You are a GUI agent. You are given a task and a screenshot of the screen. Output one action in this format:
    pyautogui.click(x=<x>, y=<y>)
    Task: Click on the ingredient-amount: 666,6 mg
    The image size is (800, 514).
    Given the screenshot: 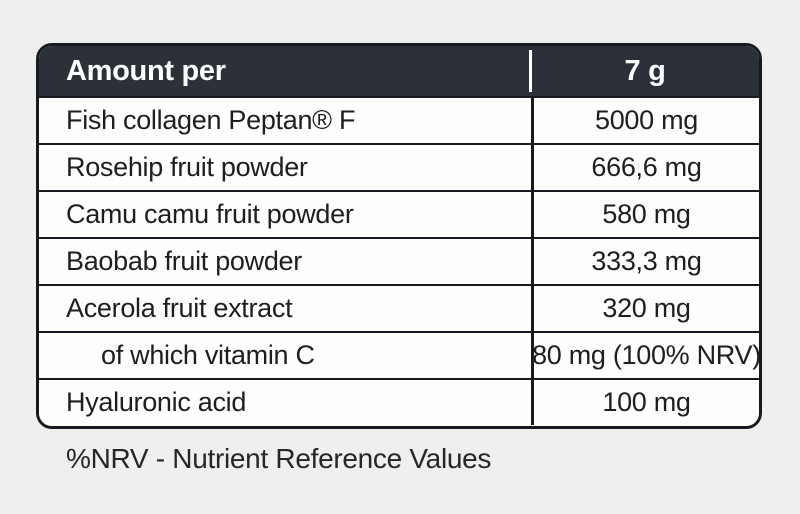 What is the action you would take?
    pyautogui.click(x=645, y=167)
    